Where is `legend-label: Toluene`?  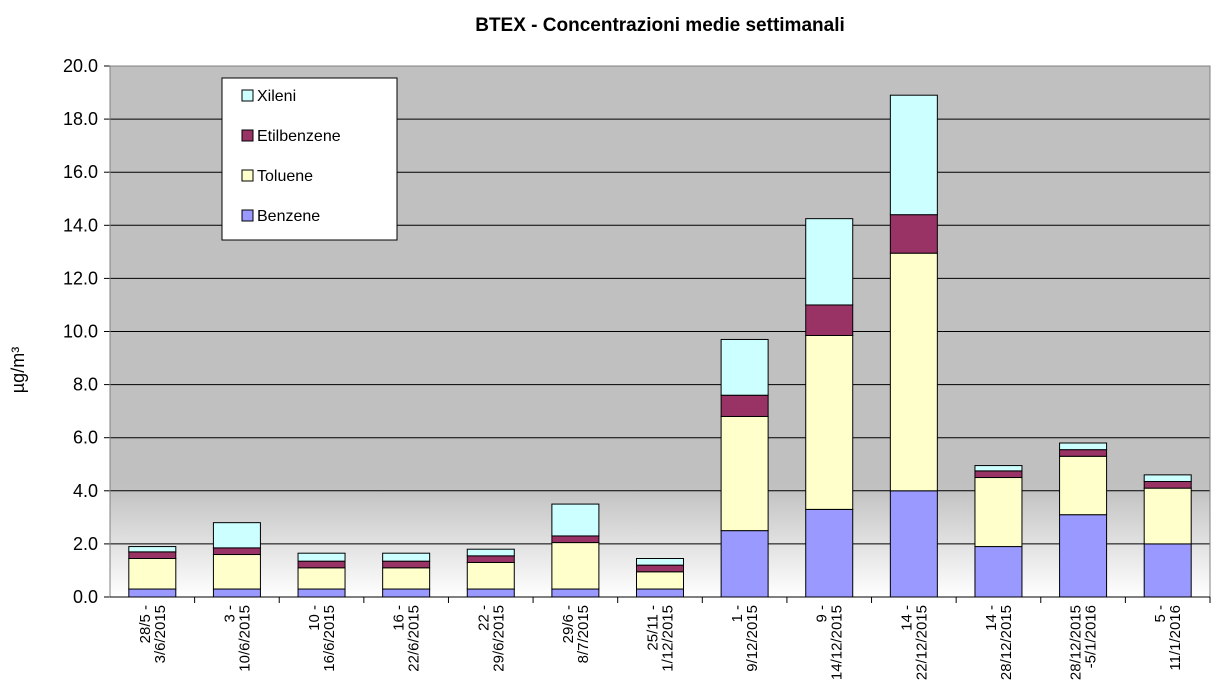
legend-label: Toluene is located at coordinates (285, 176).